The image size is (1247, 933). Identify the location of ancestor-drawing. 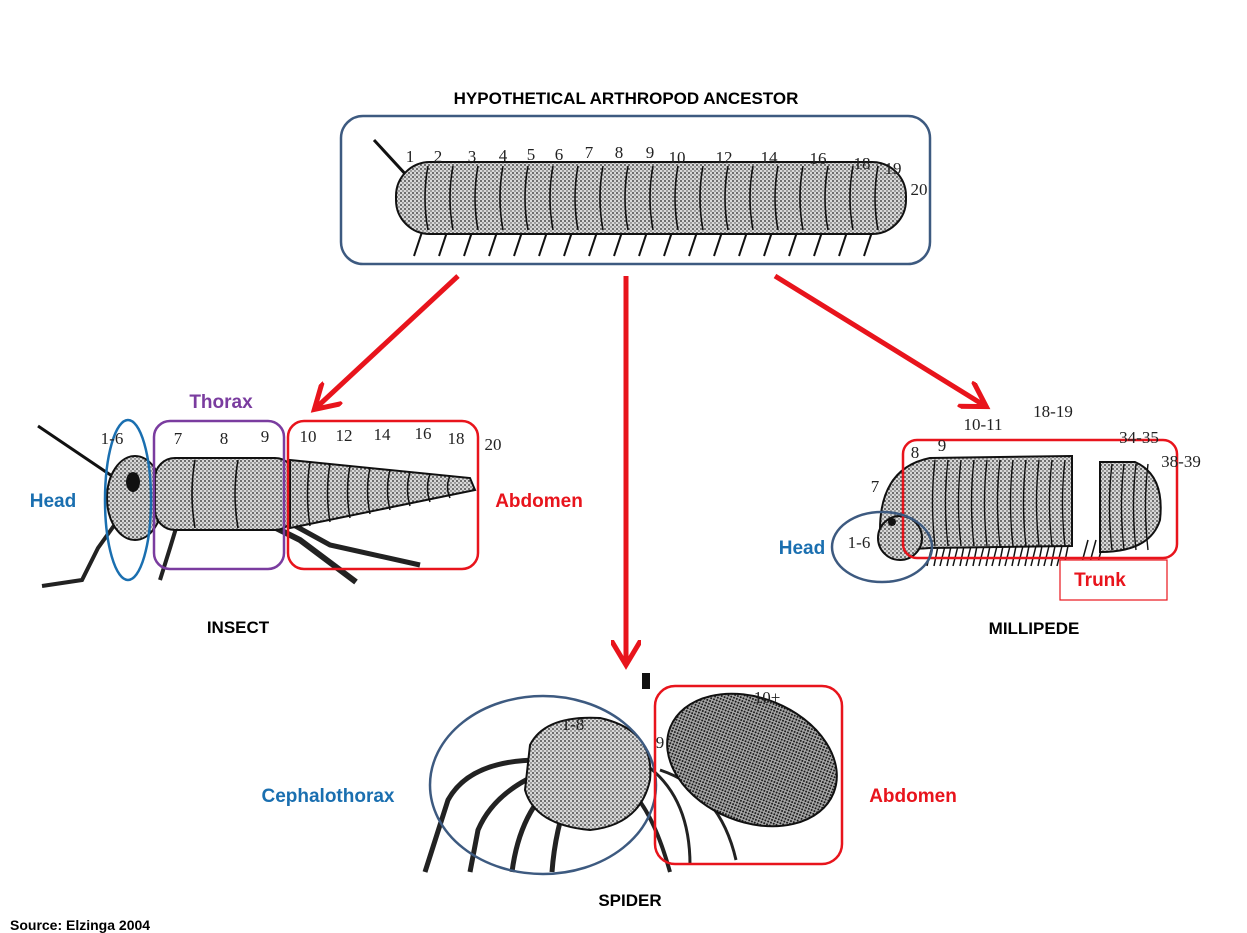
(639, 197).